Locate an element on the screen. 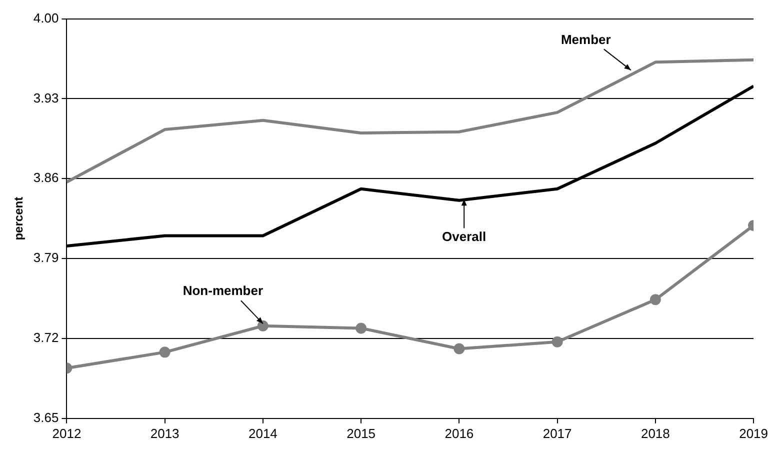  x-tick-label: 2012 is located at coordinates (67, 433).